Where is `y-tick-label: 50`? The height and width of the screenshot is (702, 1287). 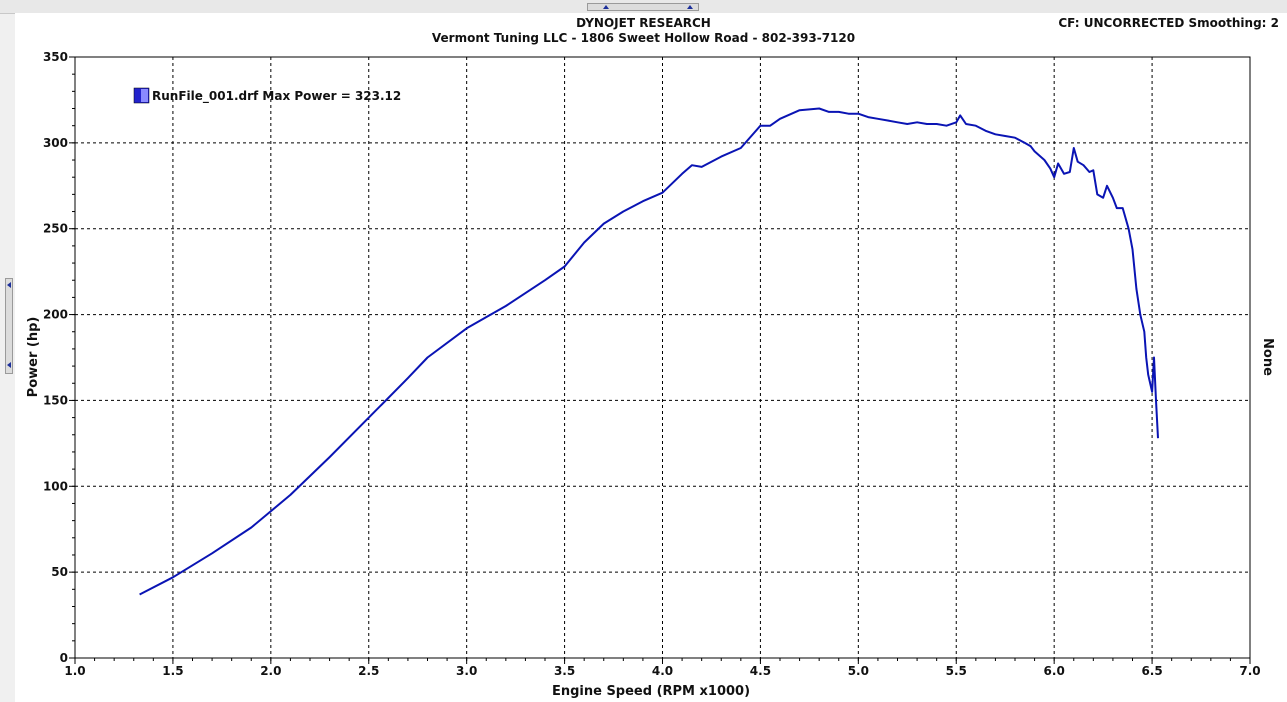
y-tick-label: 50 is located at coordinates (59, 572).